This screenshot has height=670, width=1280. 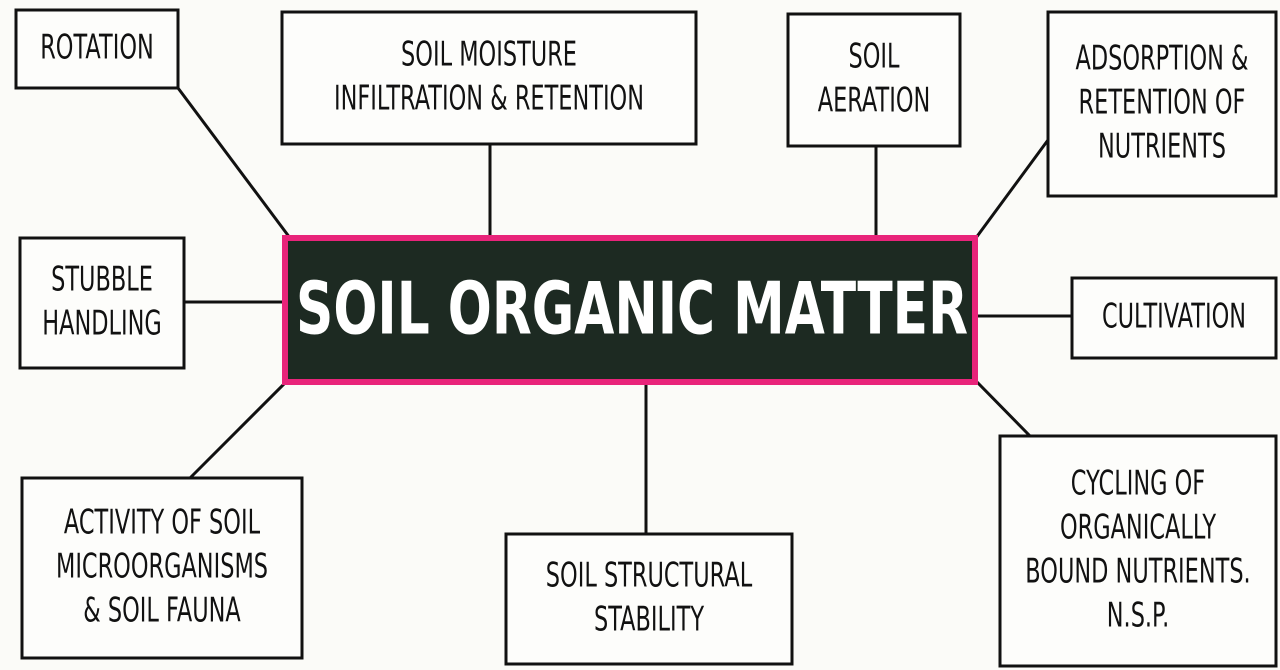 I want to click on node-label: SOIL, so click(x=873, y=56).